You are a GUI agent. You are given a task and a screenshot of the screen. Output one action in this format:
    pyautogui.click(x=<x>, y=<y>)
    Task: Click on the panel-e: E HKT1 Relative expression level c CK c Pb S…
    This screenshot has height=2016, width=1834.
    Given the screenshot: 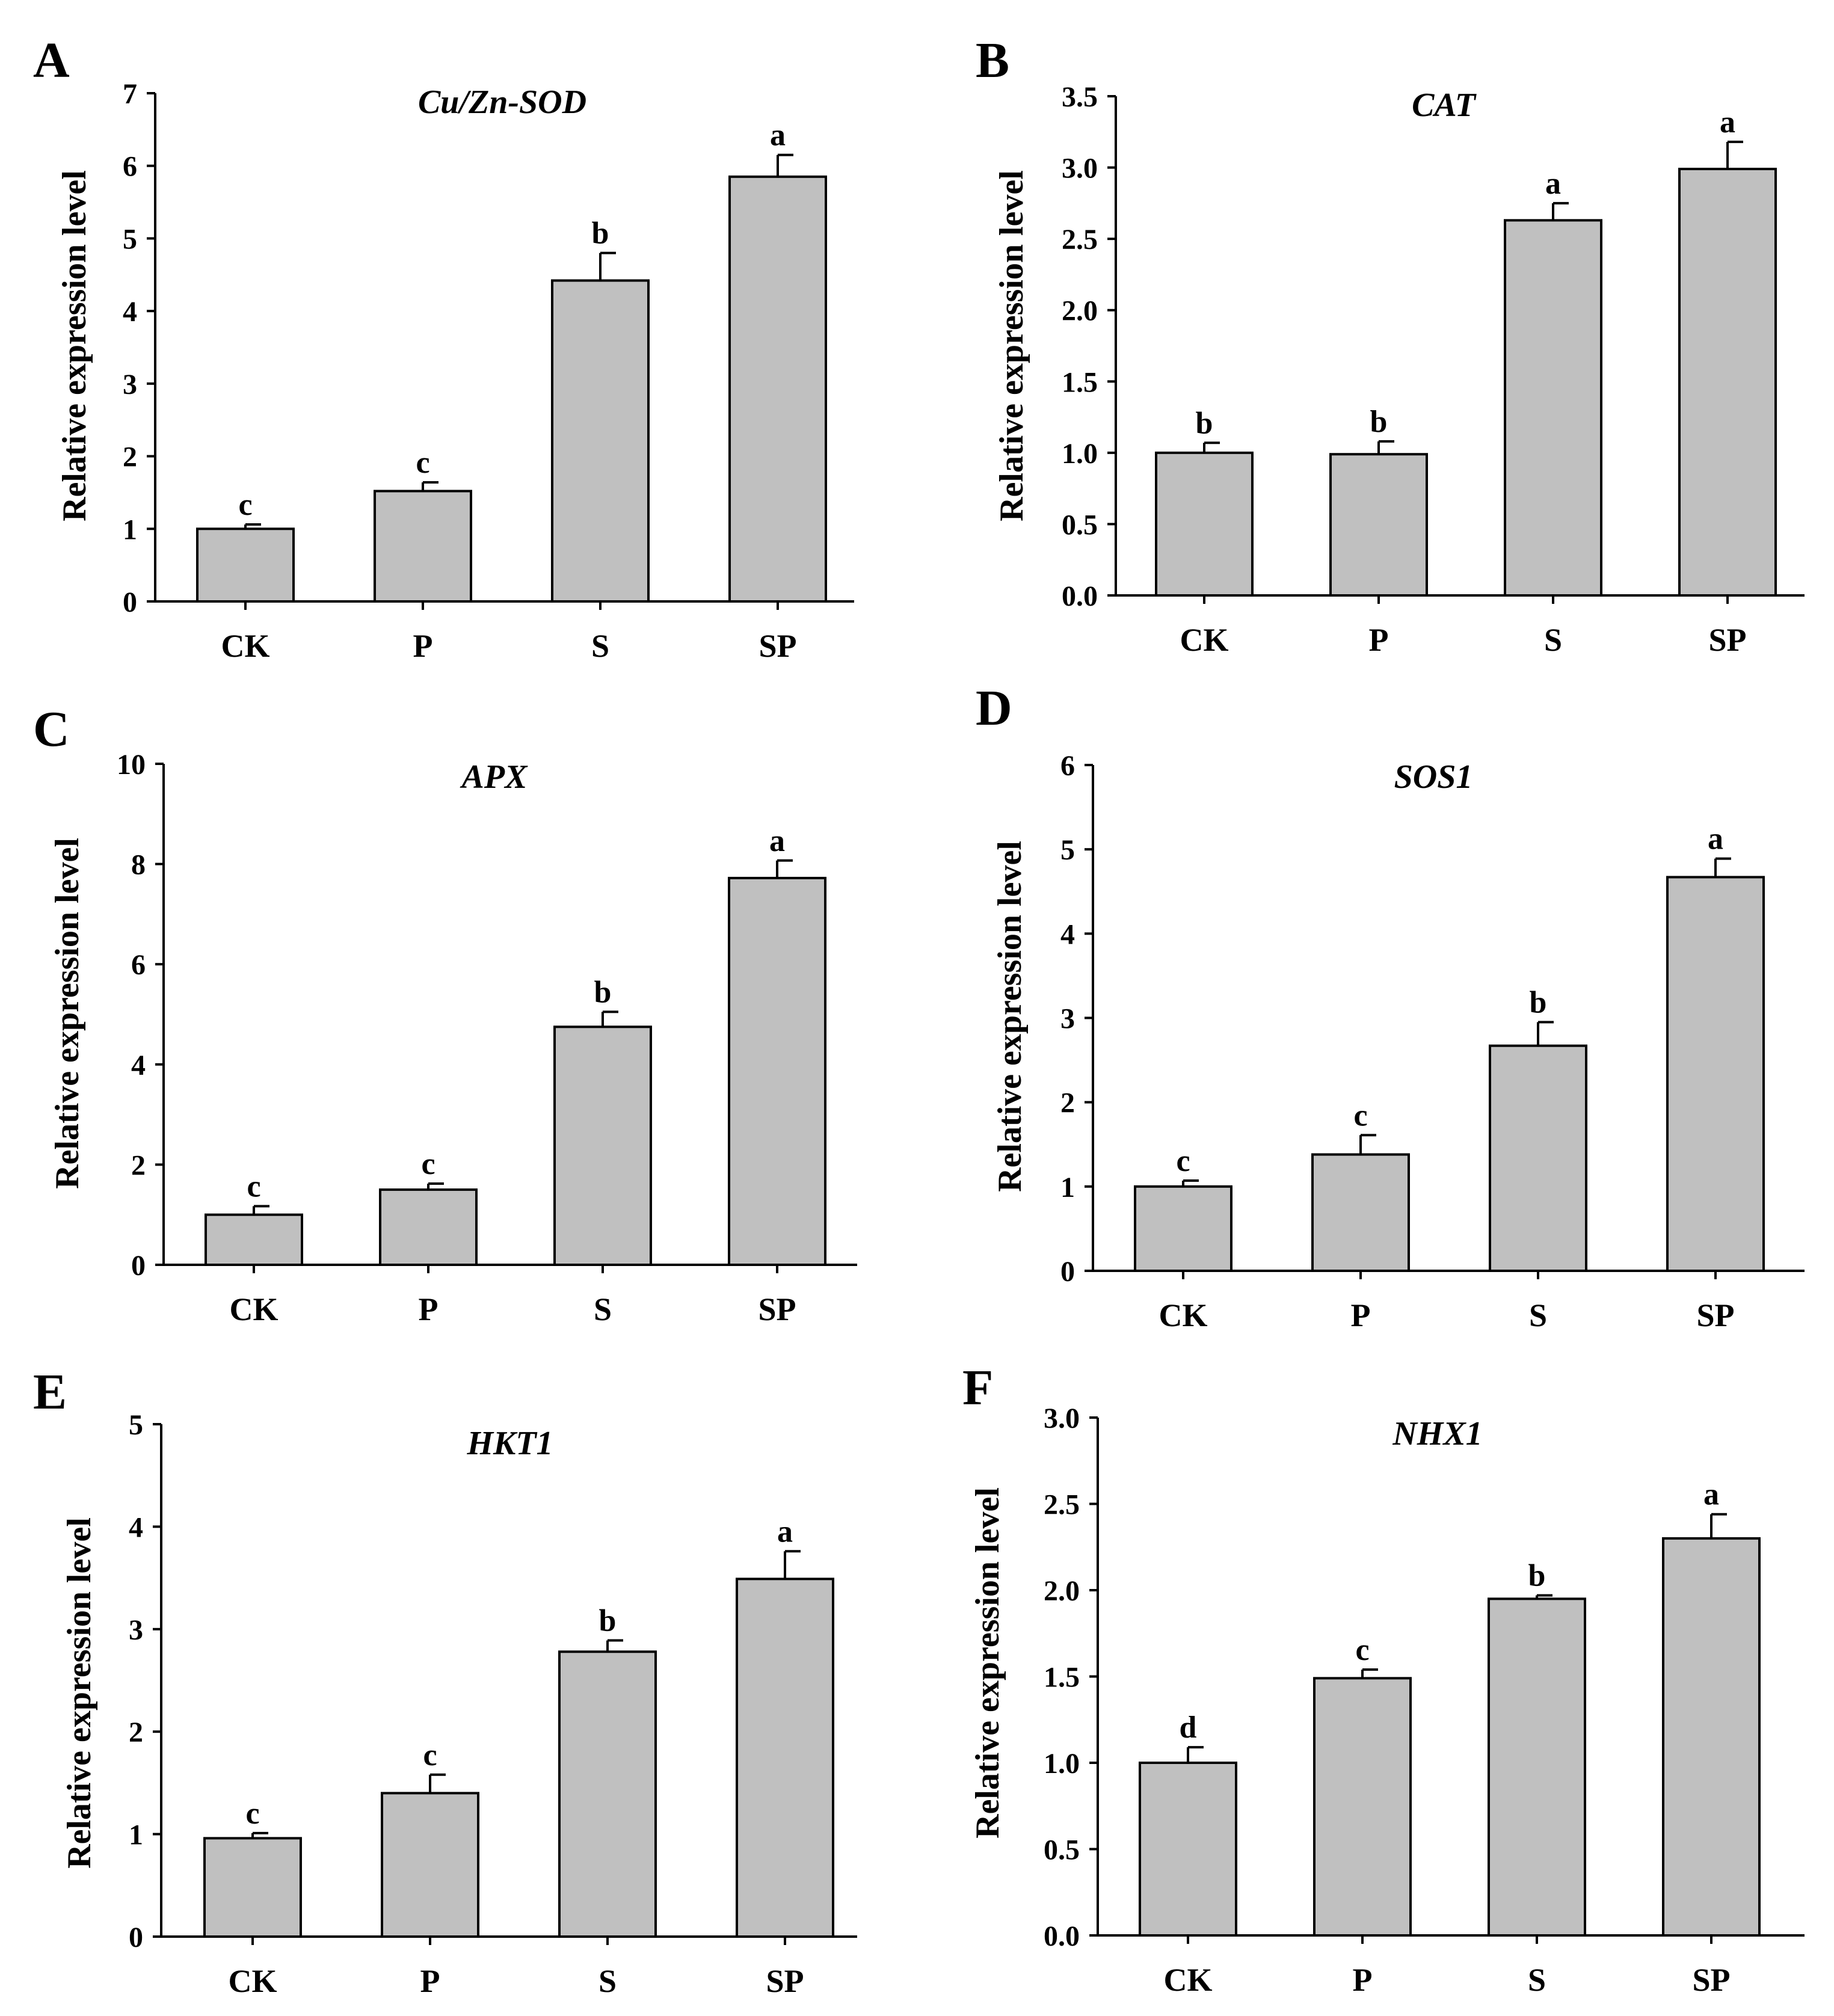 What is the action you would take?
    pyautogui.click(x=445, y=1682)
    